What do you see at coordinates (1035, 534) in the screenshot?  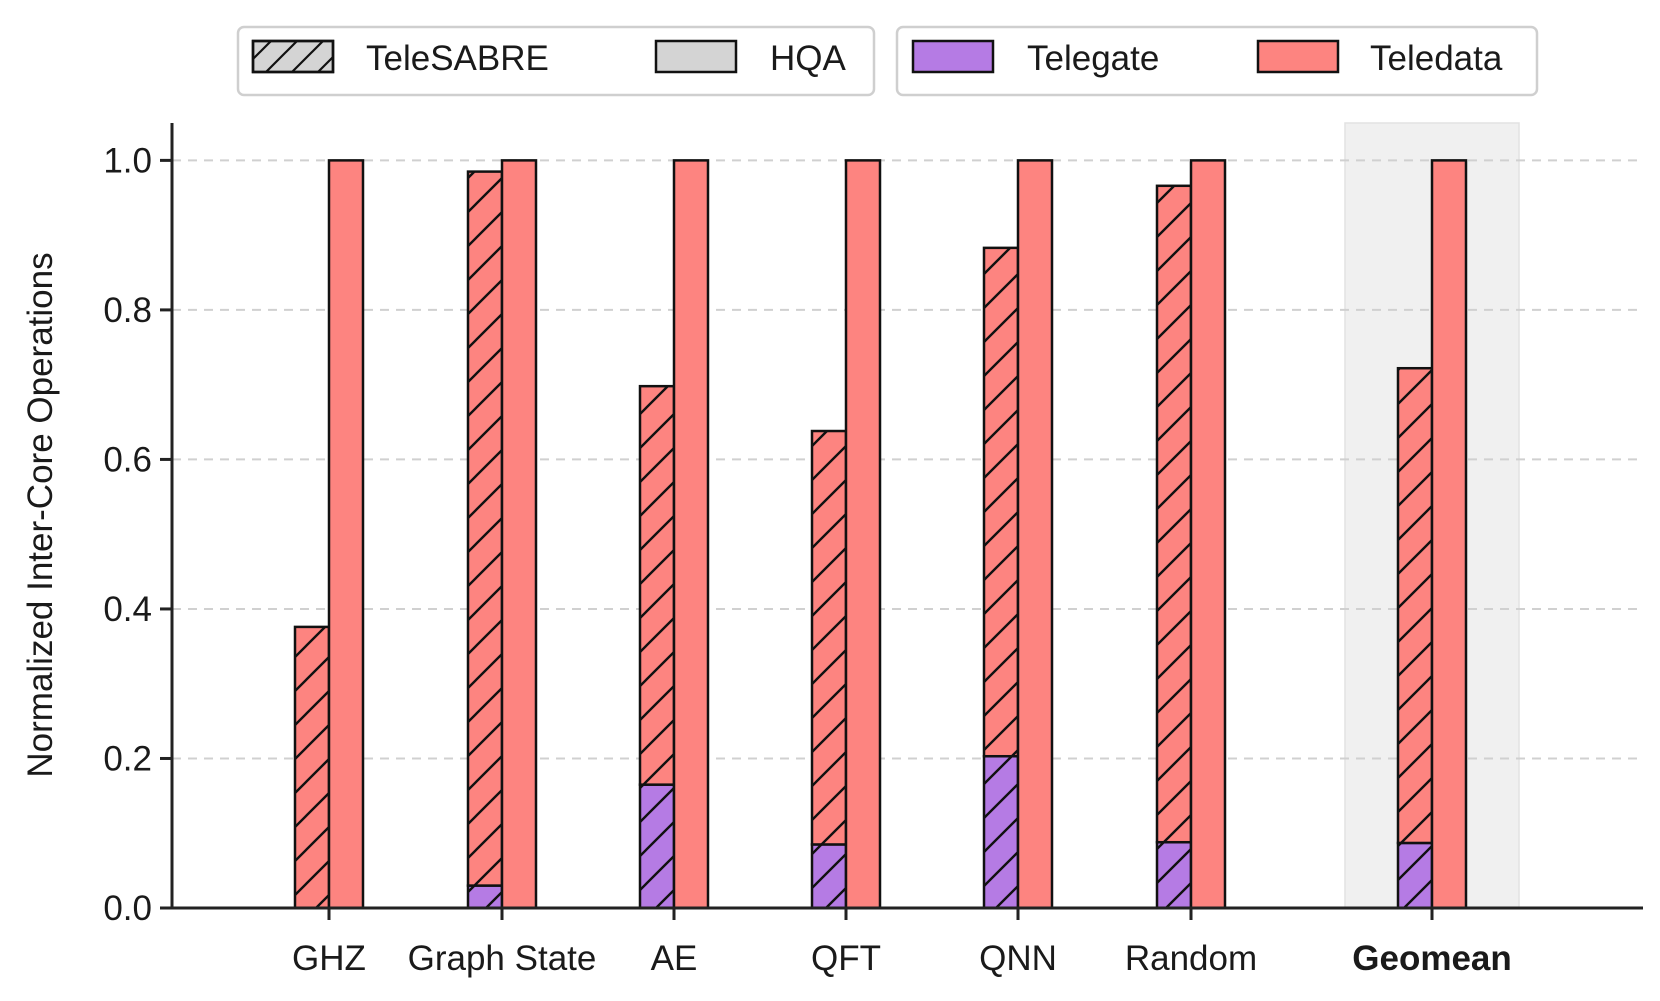 I see `bar-qnn-hqa-teledata` at bounding box center [1035, 534].